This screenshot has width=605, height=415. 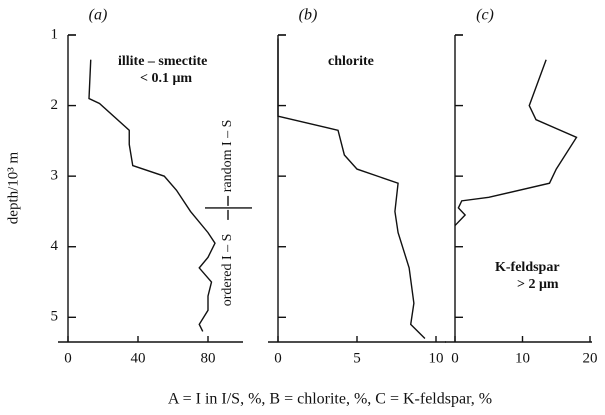 I want to click on panel-label: (a), so click(x=98, y=15).